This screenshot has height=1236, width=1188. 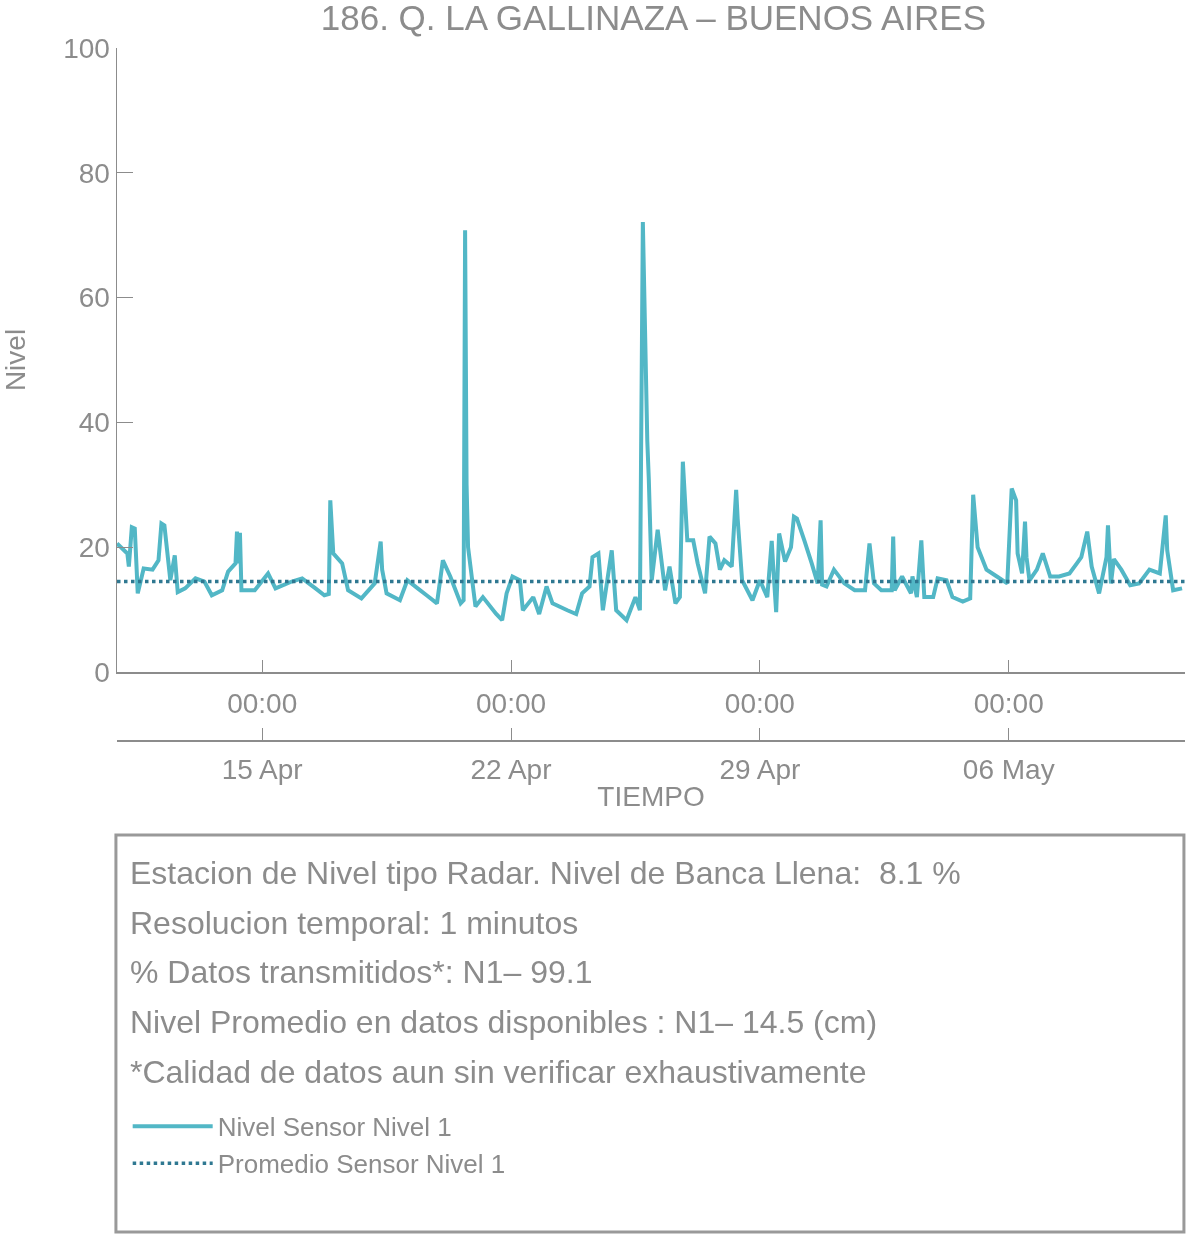 I want to click on y-tick-label: 20, so click(x=94, y=547).